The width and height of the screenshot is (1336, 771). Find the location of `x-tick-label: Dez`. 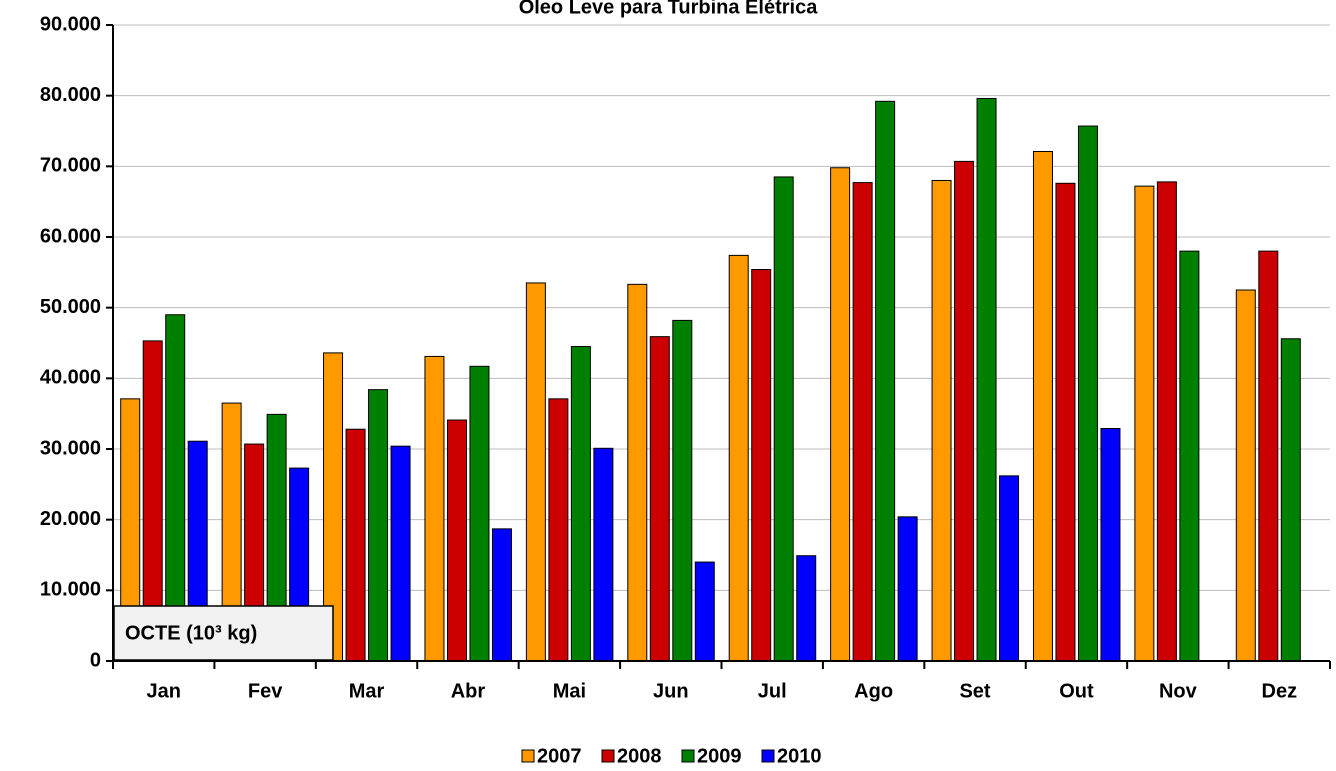

x-tick-label: Dez is located at coordinates (1280, 691).